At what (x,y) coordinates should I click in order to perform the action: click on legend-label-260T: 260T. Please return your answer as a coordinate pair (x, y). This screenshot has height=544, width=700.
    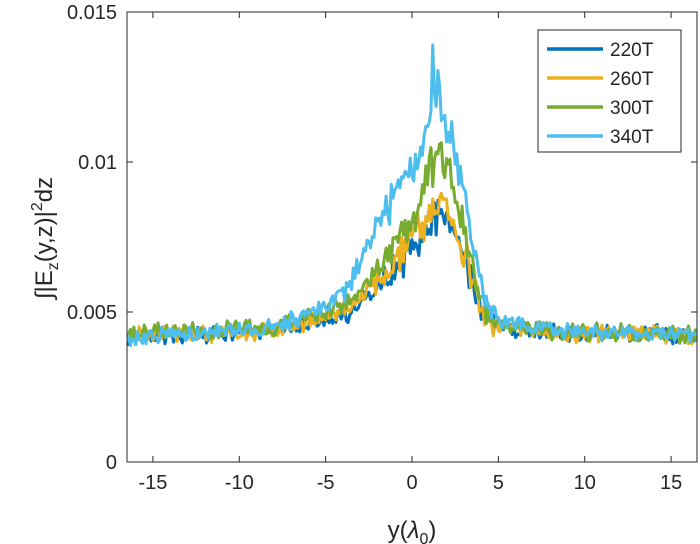
    Looking at the image, I should click on (632, 79).